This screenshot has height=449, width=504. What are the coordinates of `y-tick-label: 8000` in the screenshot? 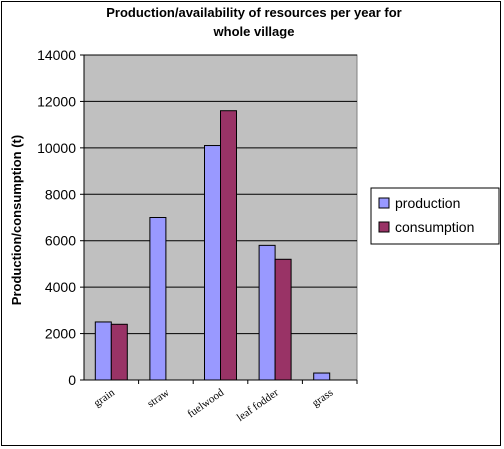 It's located at (60, 194).